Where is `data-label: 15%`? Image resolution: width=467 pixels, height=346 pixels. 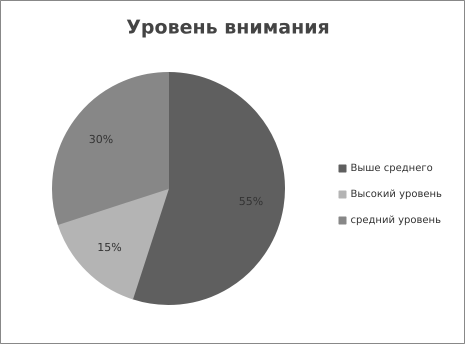
data-label: 15% is located at coordinates (109, 247).